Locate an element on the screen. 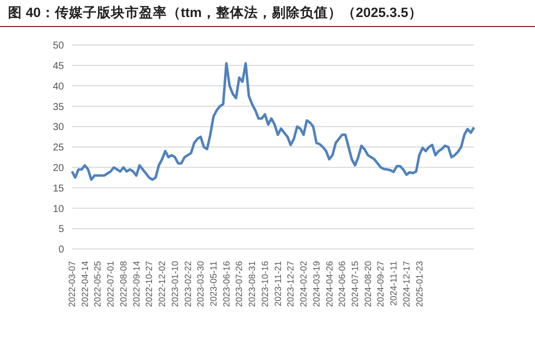 The image size is (535, 341). x-tick-label: 2023-10-16 is located at coordinates (265, 284).